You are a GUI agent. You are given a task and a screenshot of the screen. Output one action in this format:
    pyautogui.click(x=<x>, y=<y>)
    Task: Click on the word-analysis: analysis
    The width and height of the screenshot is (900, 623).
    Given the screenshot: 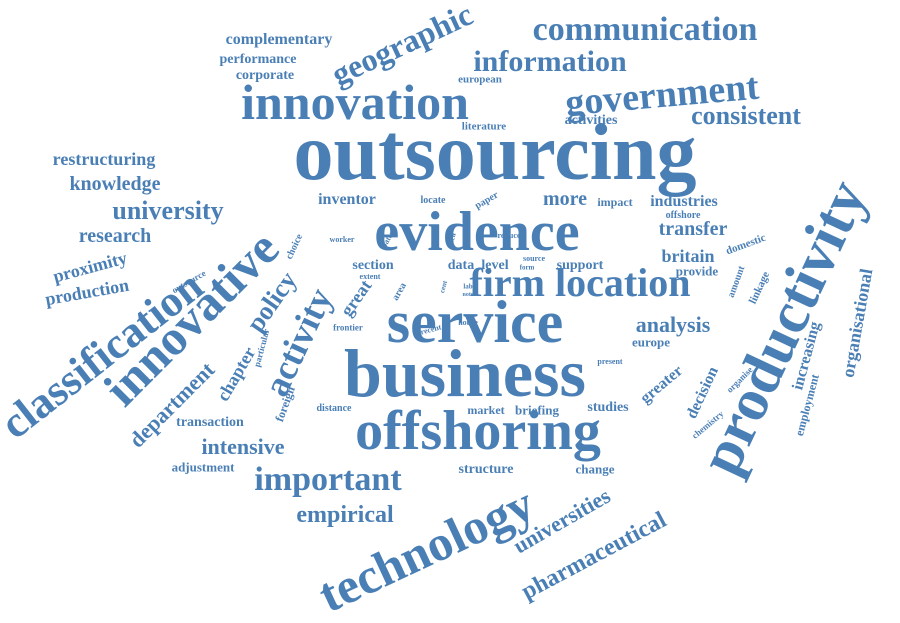 What is the action you would take?
    pyautogui.click(x=673, y=324)
    